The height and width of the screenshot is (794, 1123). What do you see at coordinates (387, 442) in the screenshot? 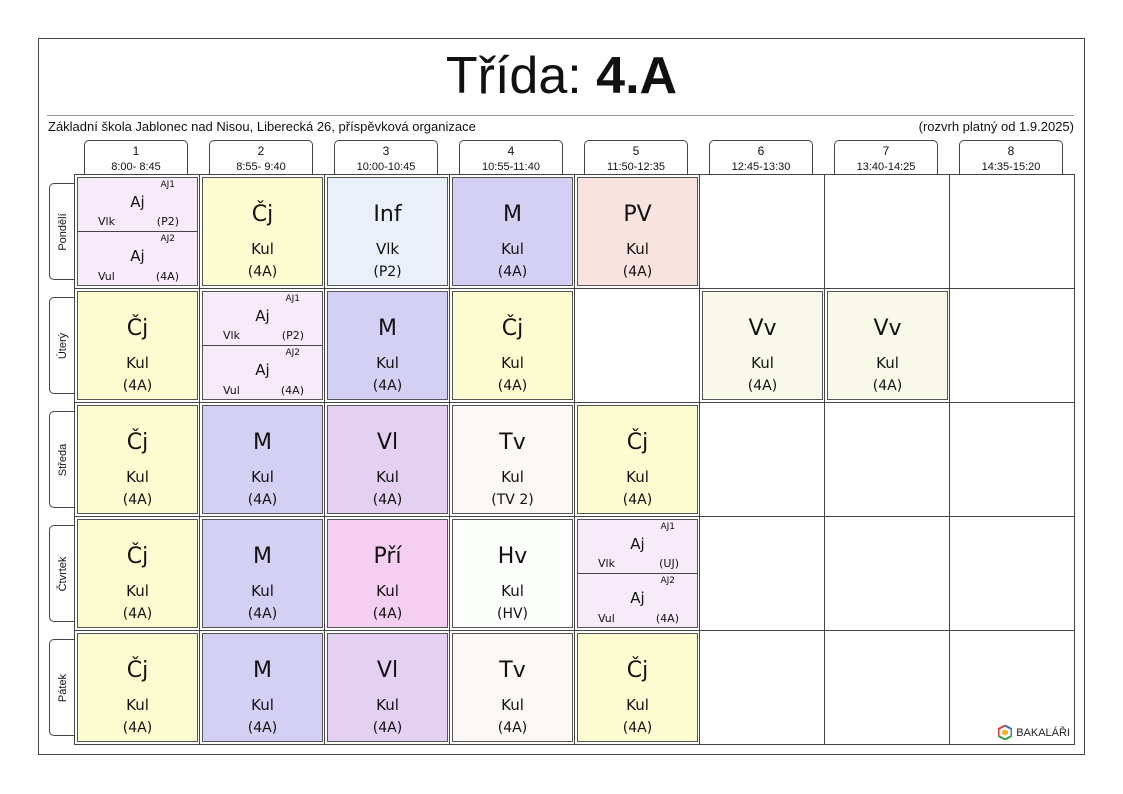
I see `subject: Vl` at bounding box center [387, 442].